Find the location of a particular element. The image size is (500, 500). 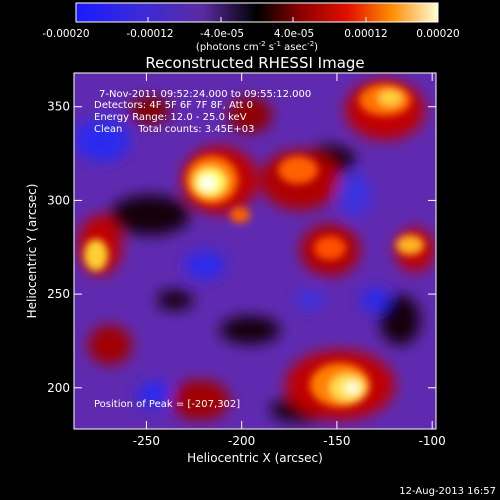

x-tick-label: -200 is located at coordinates (241, 441).